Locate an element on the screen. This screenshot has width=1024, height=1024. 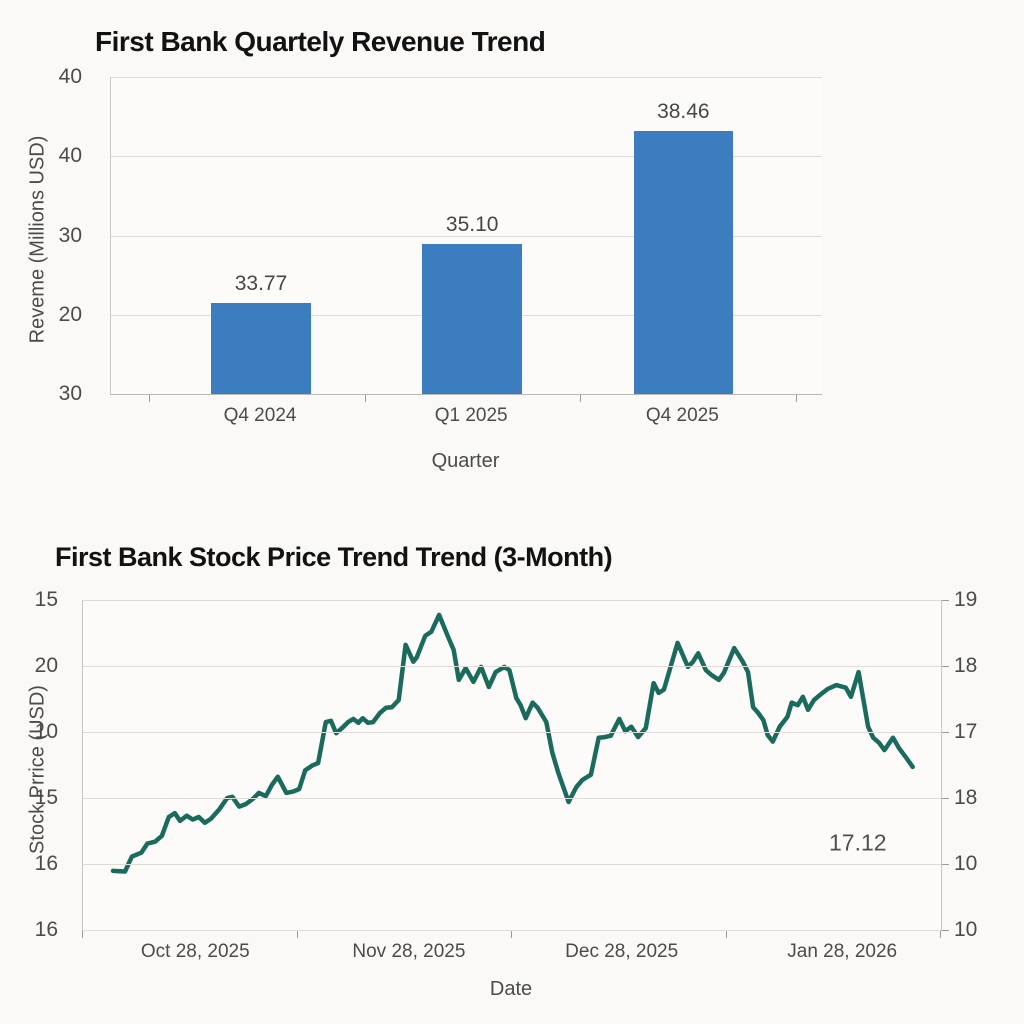
line-date-label: Dec 28, 2025 is located at coordinates (622, 951).